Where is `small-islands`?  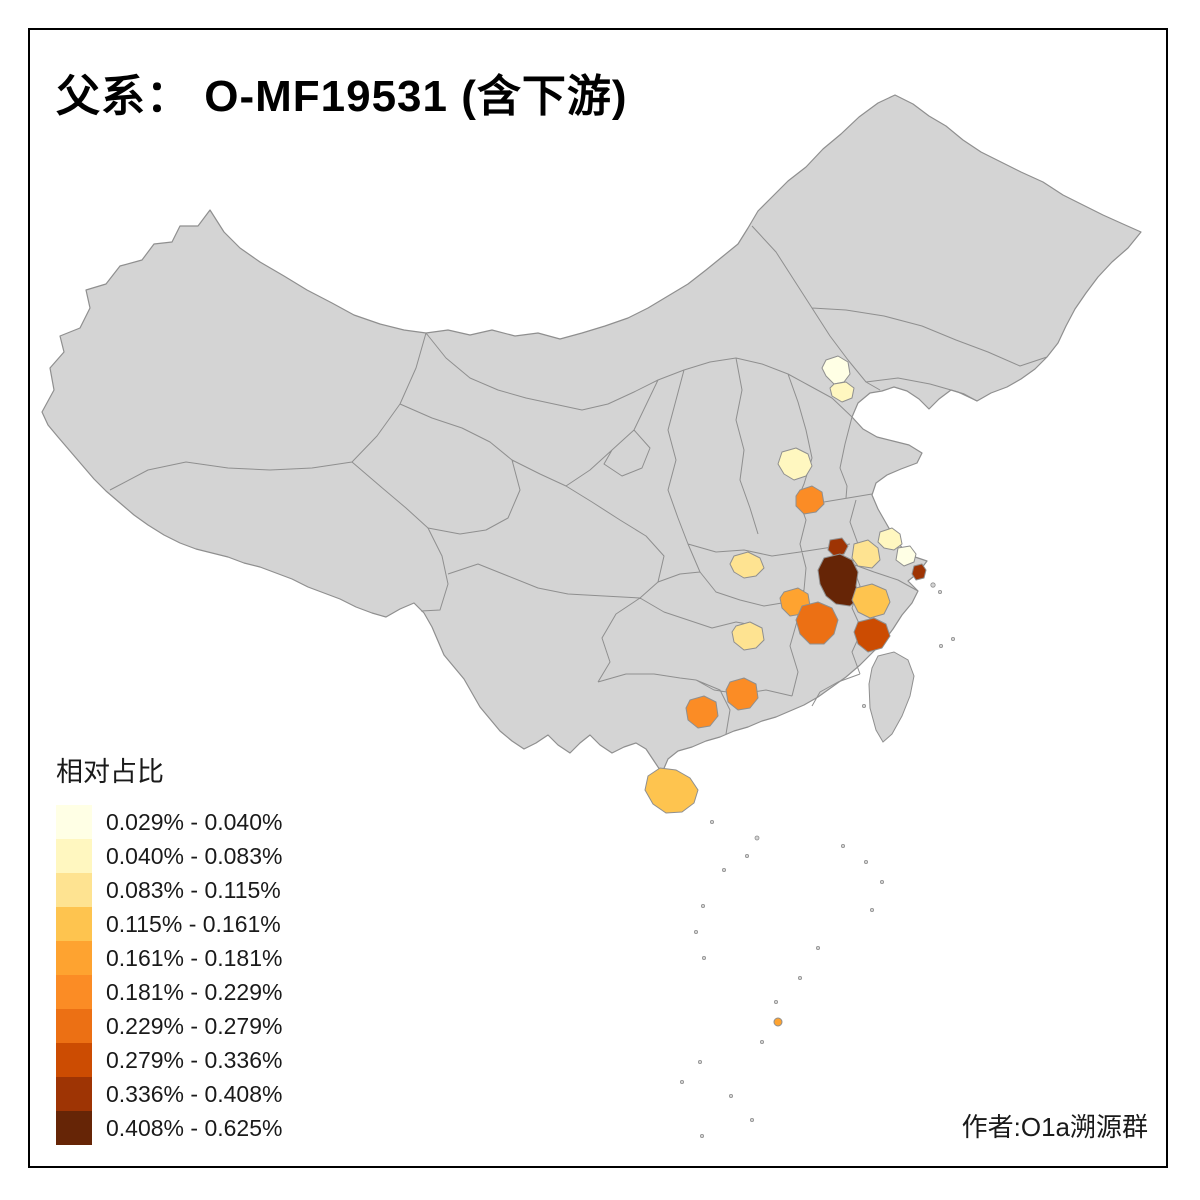 small-islands is located at coordinates (818, 860).